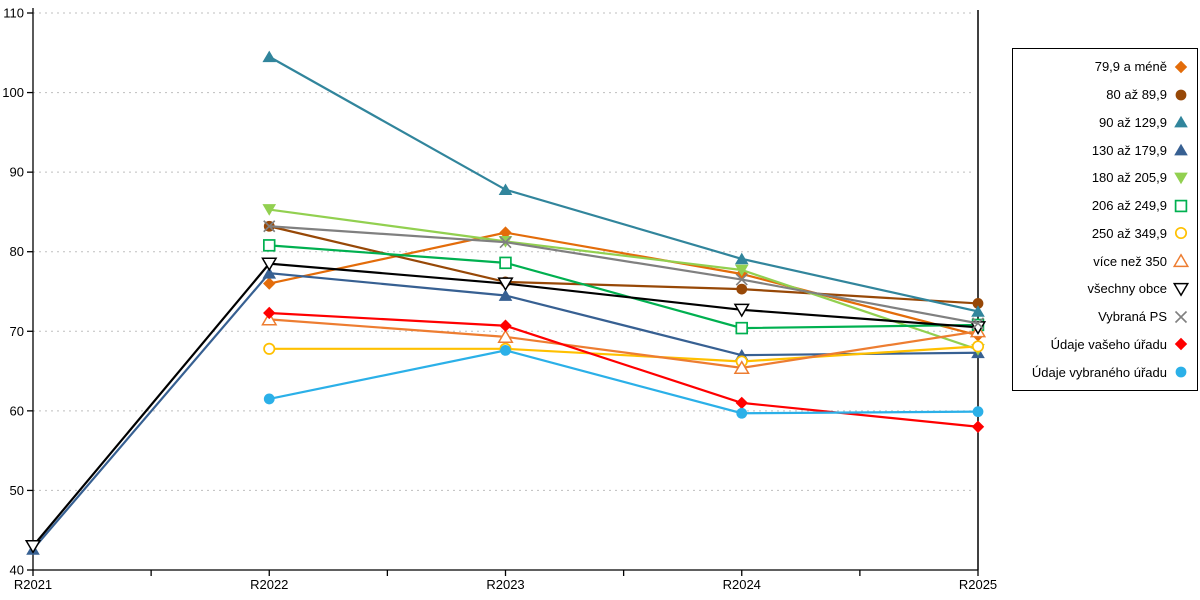  I want to click on legend-item: 80 až 89,9, so click(1103, 95).